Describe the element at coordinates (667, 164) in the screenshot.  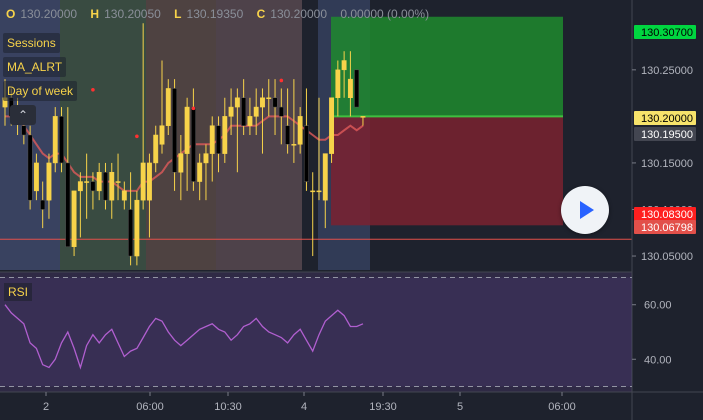
I see `price-tick-label: 130.15000` at that location.